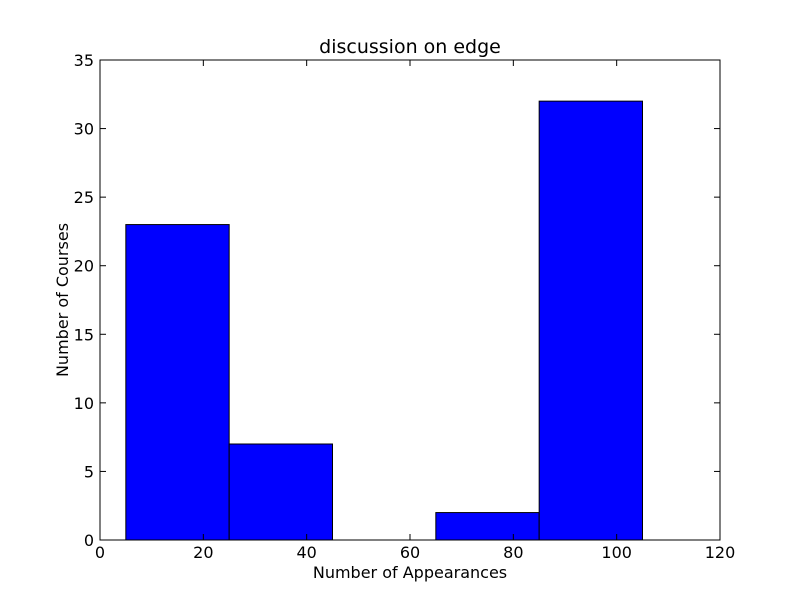 This screenshot has width=800, height=604. What do you see at coordinates (203, 552) in the screenshot?
I see `x-tick-label: 20` at bounding box center [203, 552].